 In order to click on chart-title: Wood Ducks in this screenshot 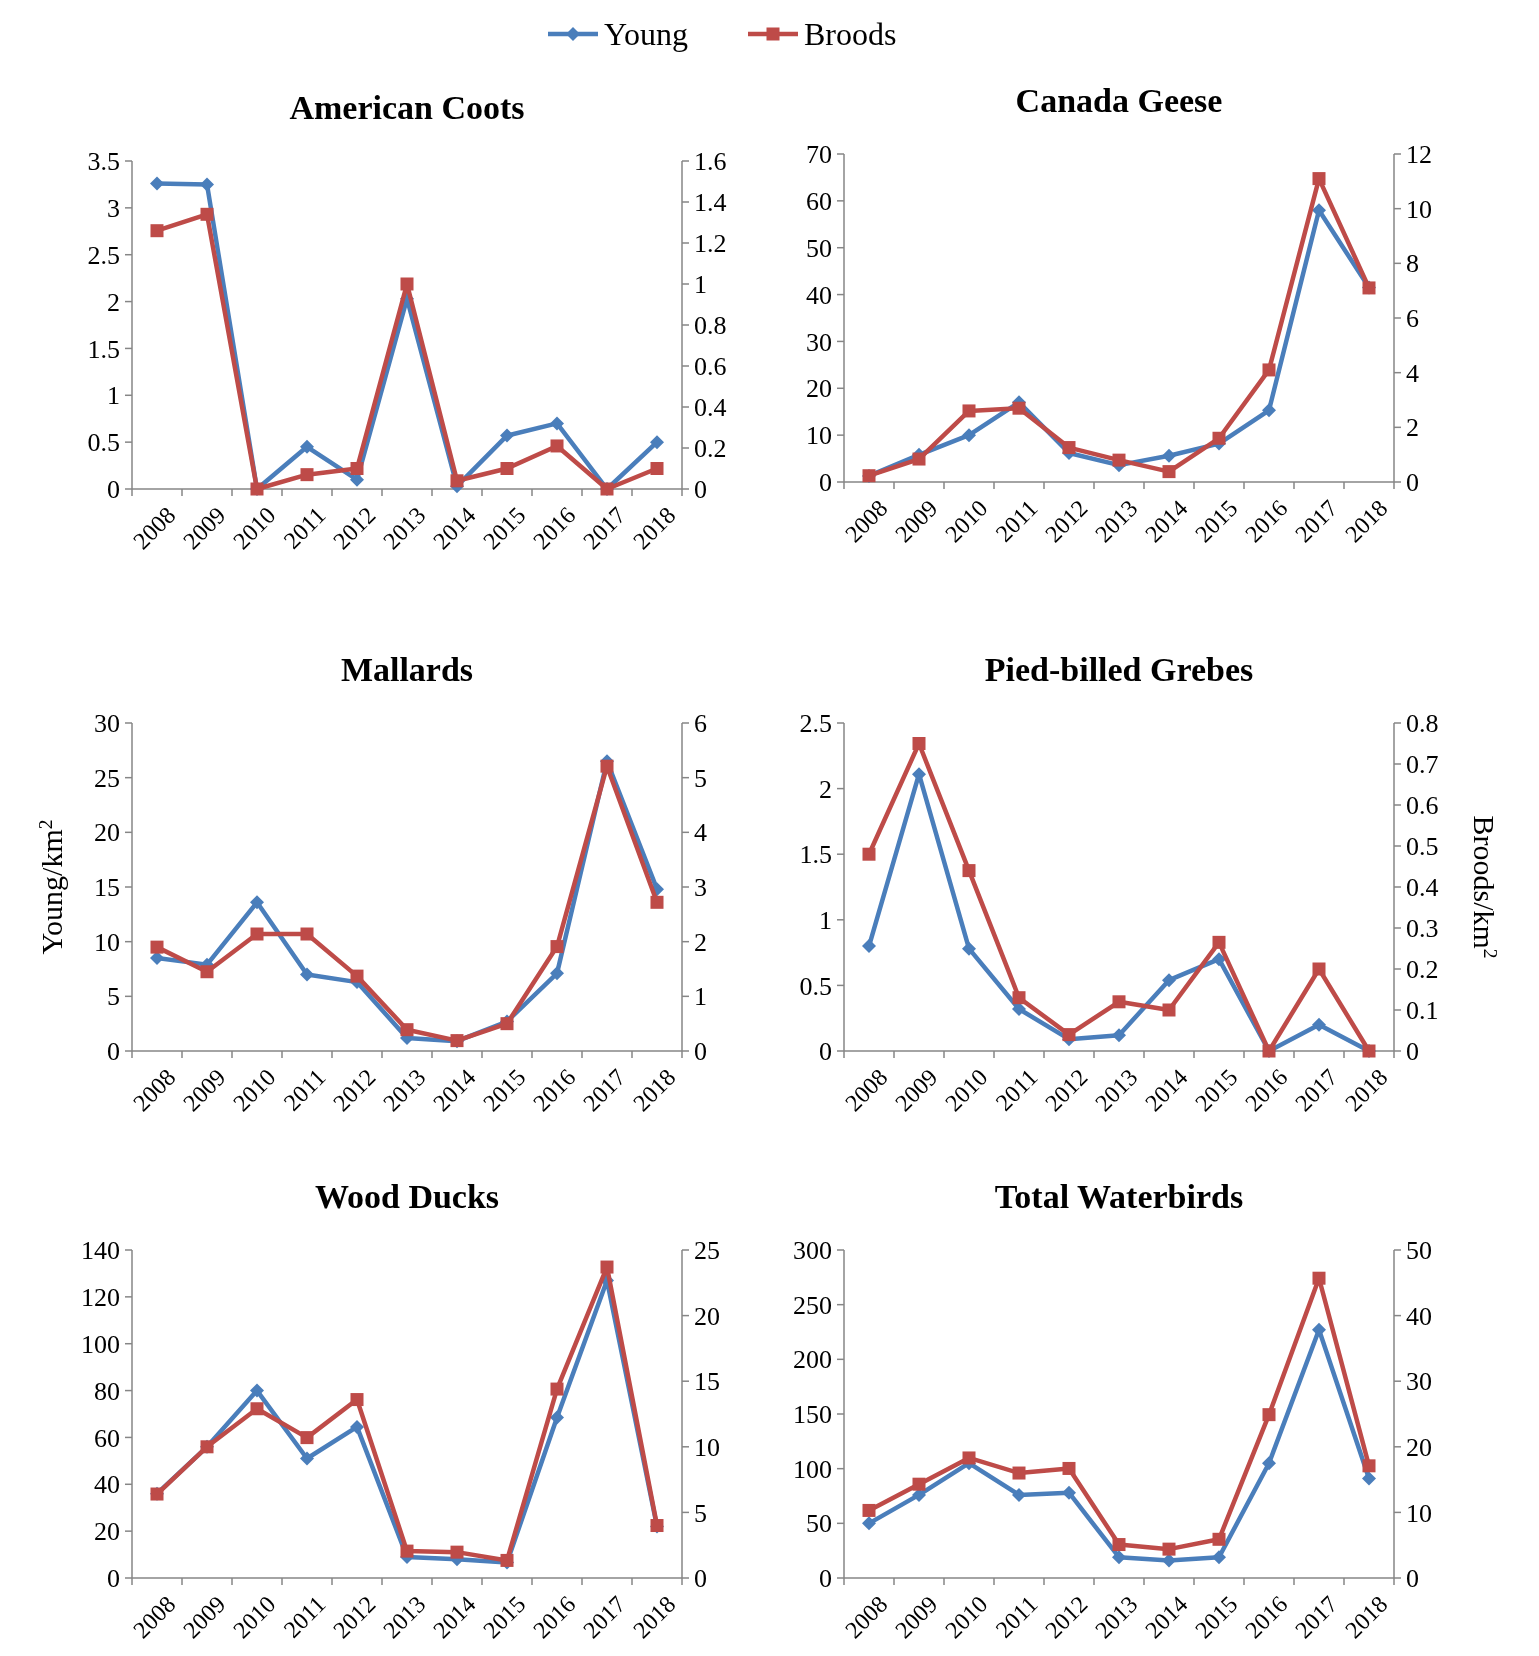, I will do `click(407, 1196)`.